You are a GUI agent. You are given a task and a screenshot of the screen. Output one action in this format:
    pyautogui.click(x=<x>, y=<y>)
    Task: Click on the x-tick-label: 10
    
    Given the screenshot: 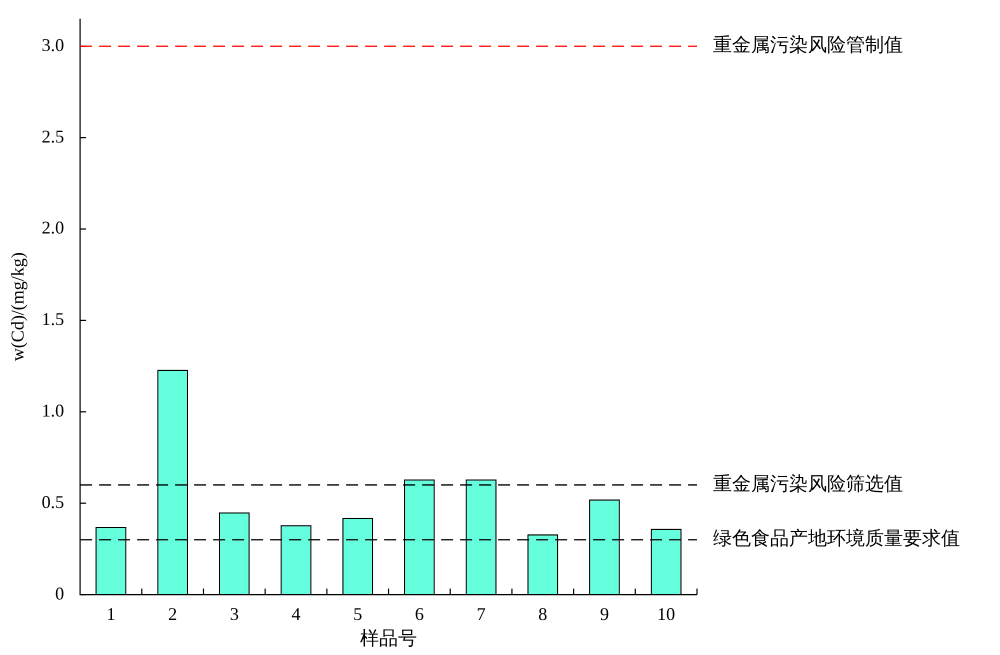 What is the action you would take?
    pyautogui.click(x=666, y=614)
    